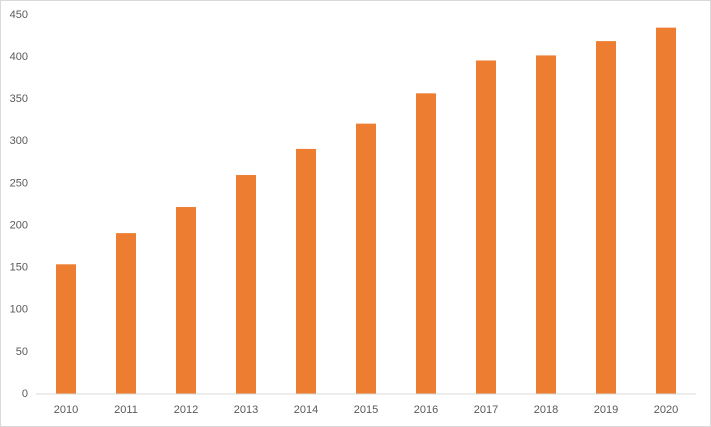  I want to click on x-tick-label: 2015, so click(366, 410).